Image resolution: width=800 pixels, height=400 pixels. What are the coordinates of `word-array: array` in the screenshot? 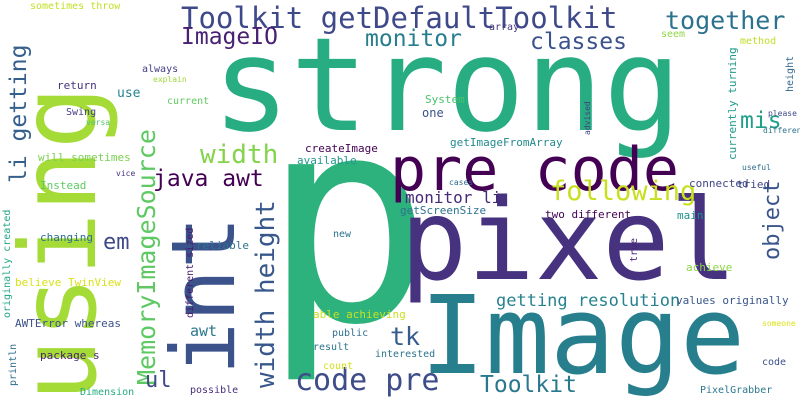 It's located at (504, 27).